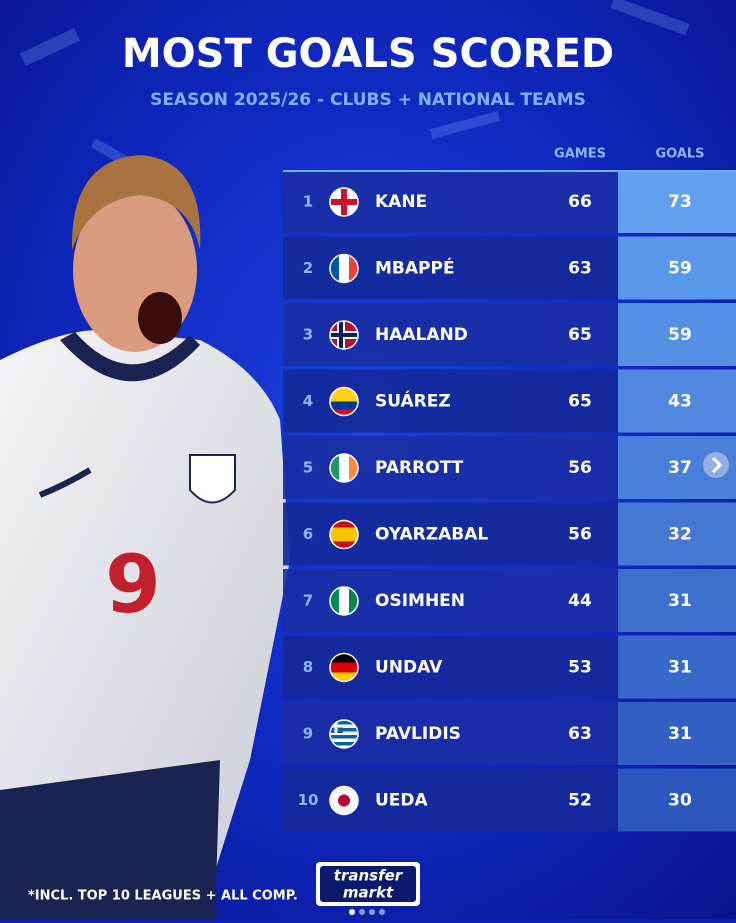  I want to click on table-row: 10 UEDA 52 30, so click(509, 800).